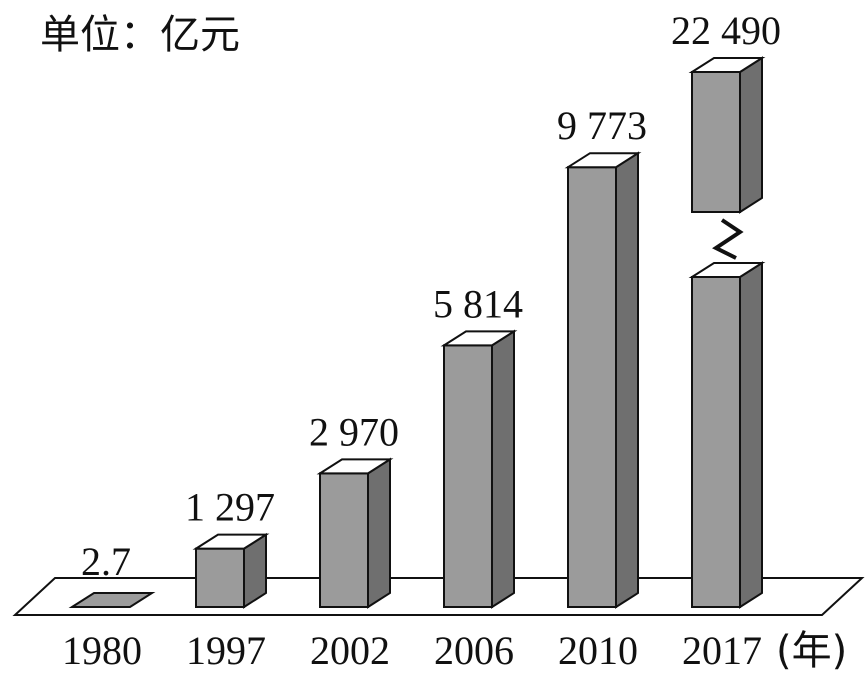  I want to click on value-label: 5 814, so click(478, 303).